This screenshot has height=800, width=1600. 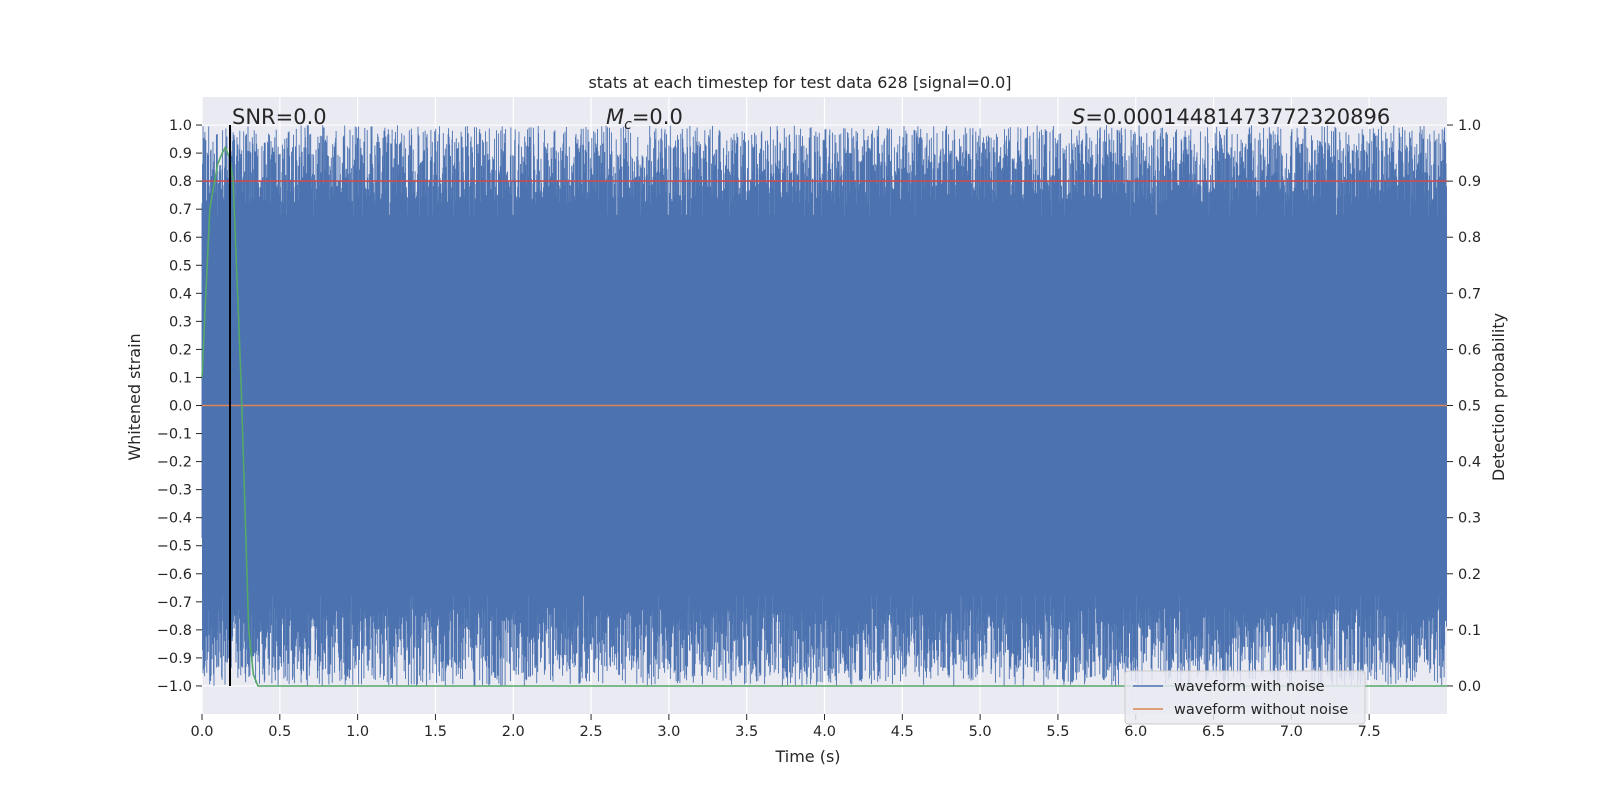 I want to click on y-tick-label: −0.8, so click(x=174, y=631).